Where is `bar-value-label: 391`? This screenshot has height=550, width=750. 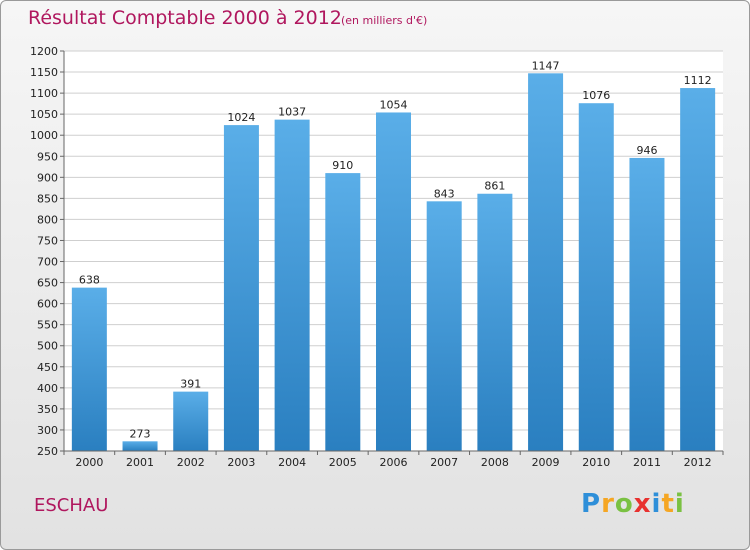 bar-value-label: 391 is located at coordinates (190, 384).